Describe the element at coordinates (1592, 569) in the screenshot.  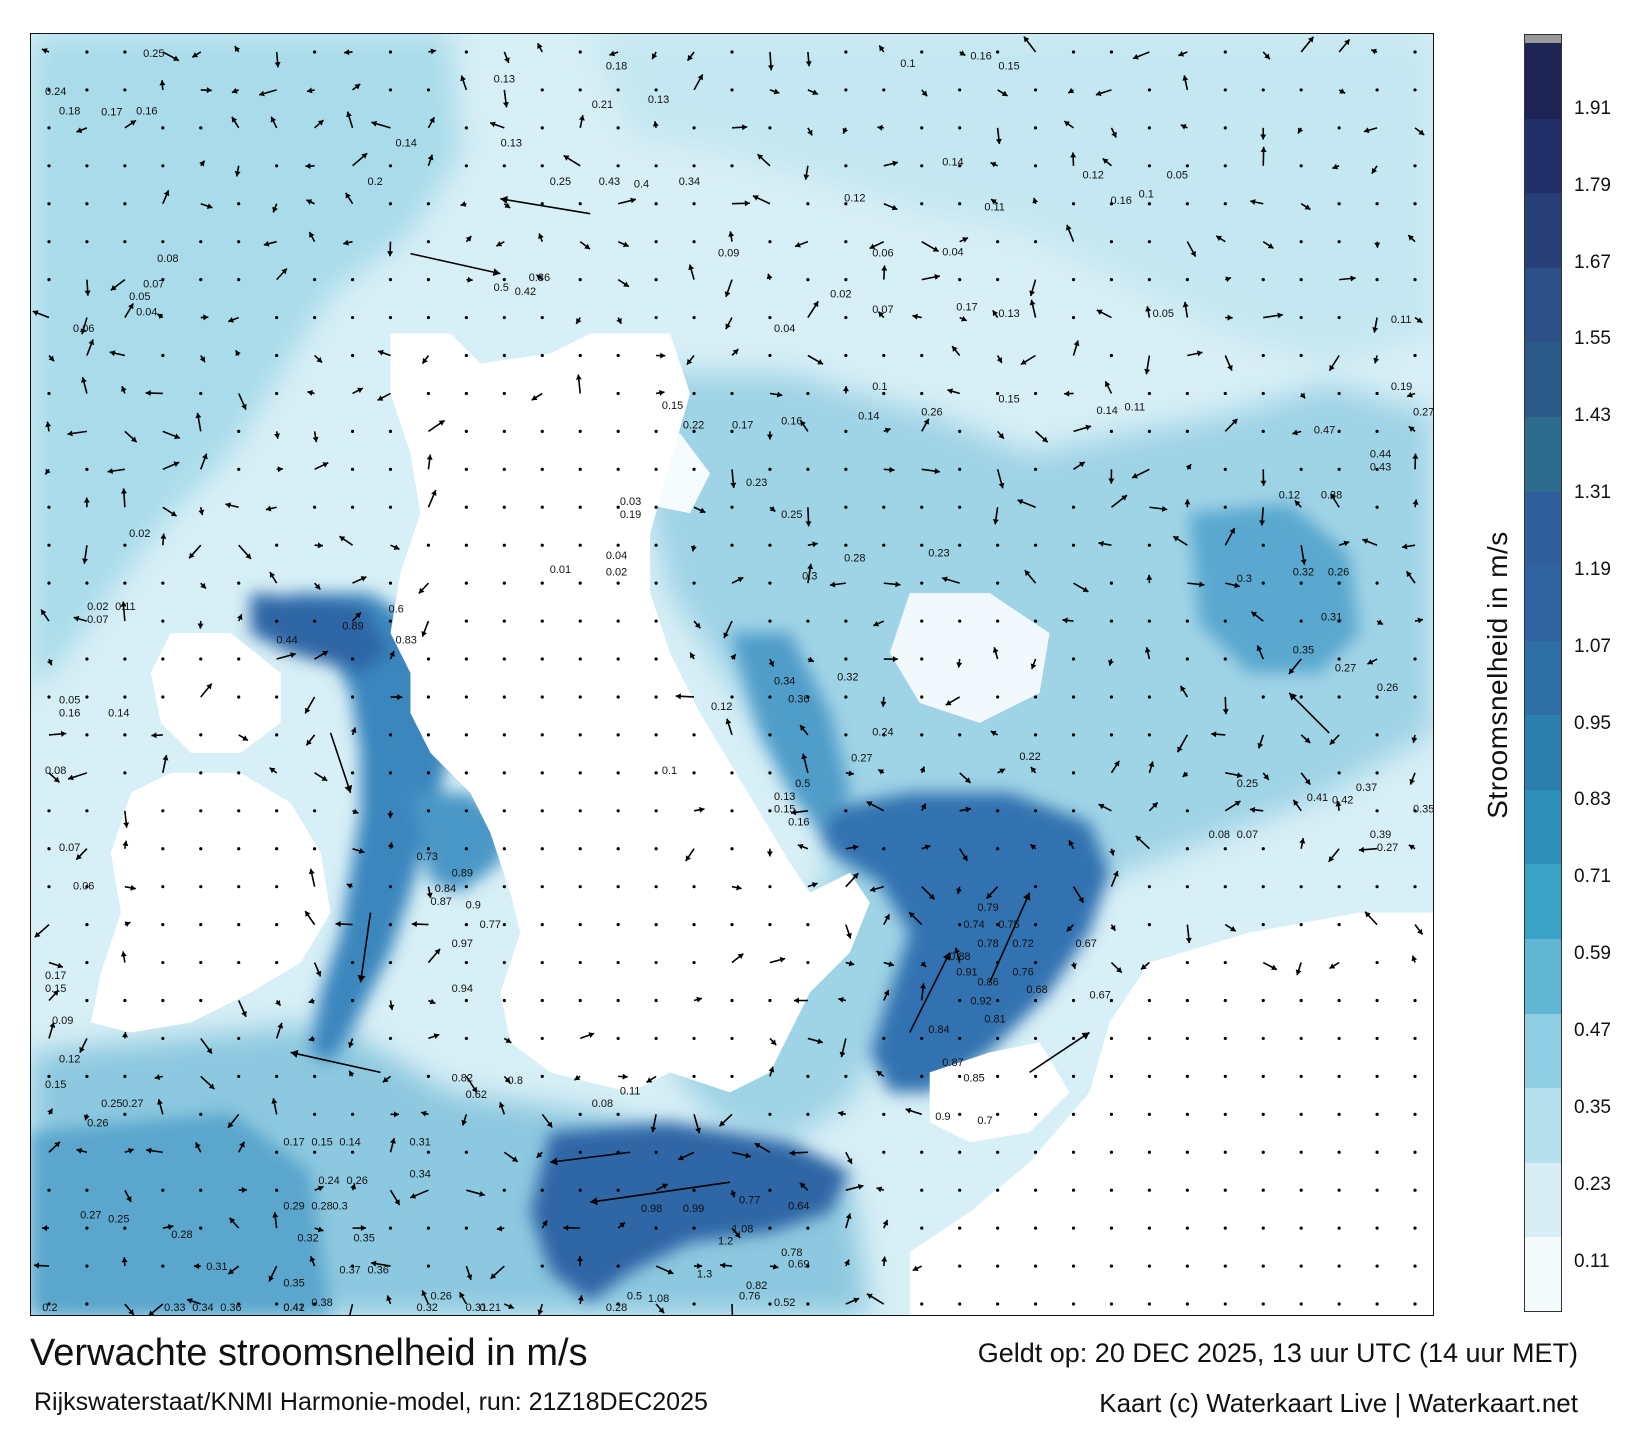
I see `colorbar-tick-label: 1.19` at that location.